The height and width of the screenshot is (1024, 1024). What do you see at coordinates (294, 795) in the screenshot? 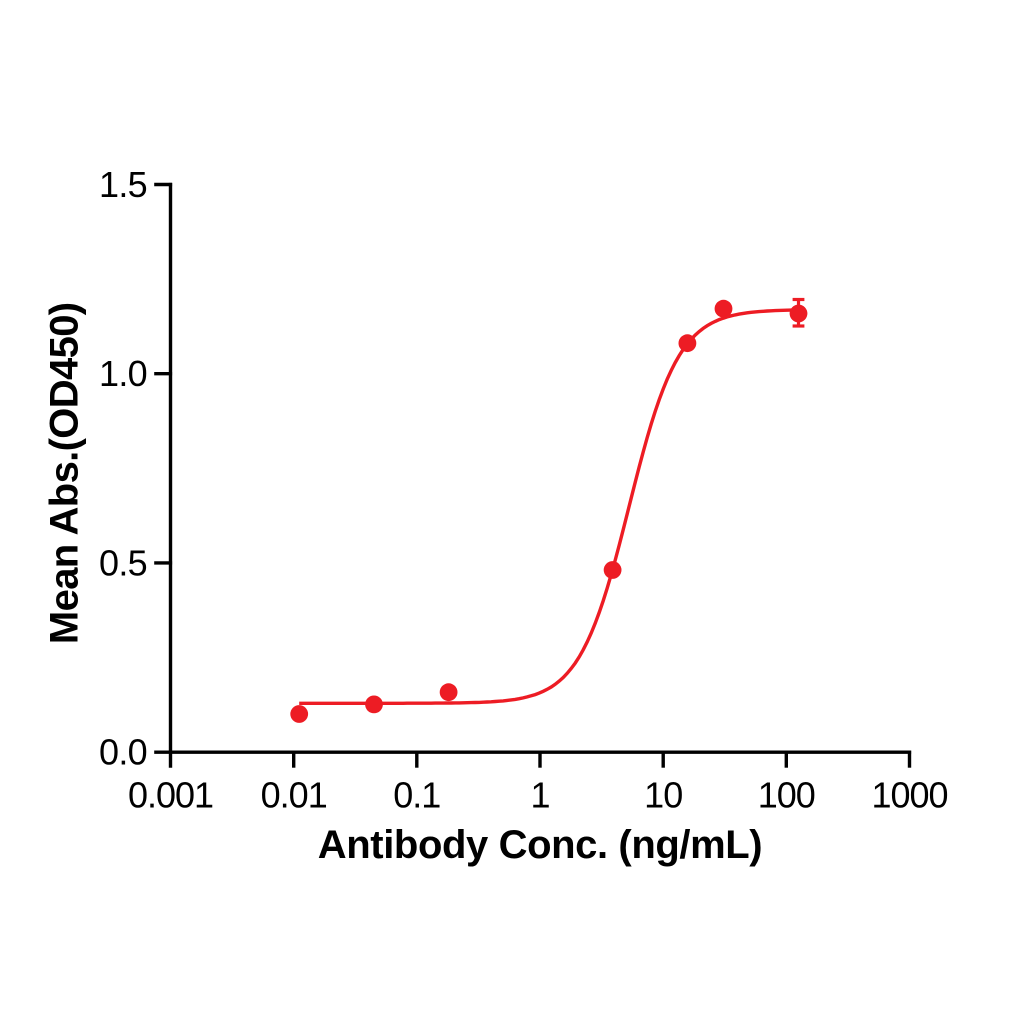
I see `svg-text: 0.01` at bounding box center [294, 795].